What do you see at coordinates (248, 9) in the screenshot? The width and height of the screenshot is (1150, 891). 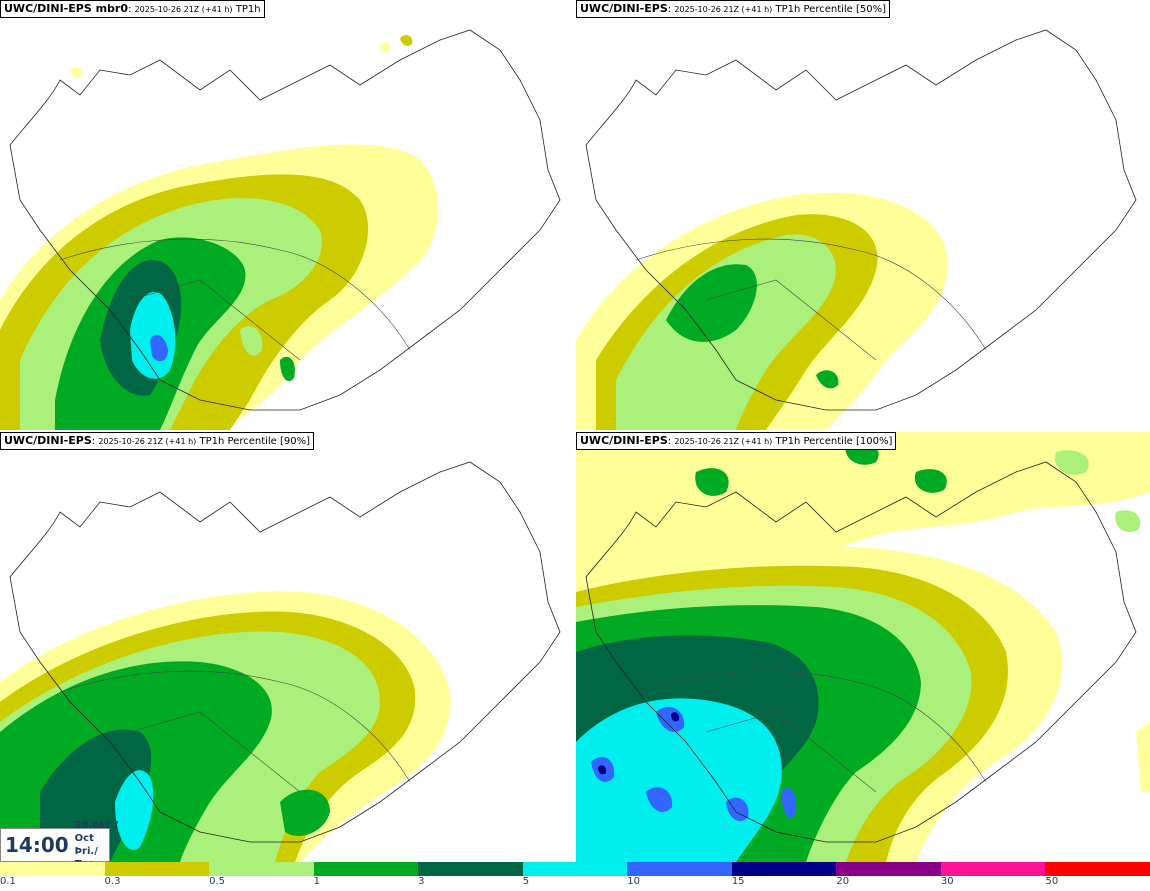 I see `product-name: TP1h` at bounding box center [248, 9].